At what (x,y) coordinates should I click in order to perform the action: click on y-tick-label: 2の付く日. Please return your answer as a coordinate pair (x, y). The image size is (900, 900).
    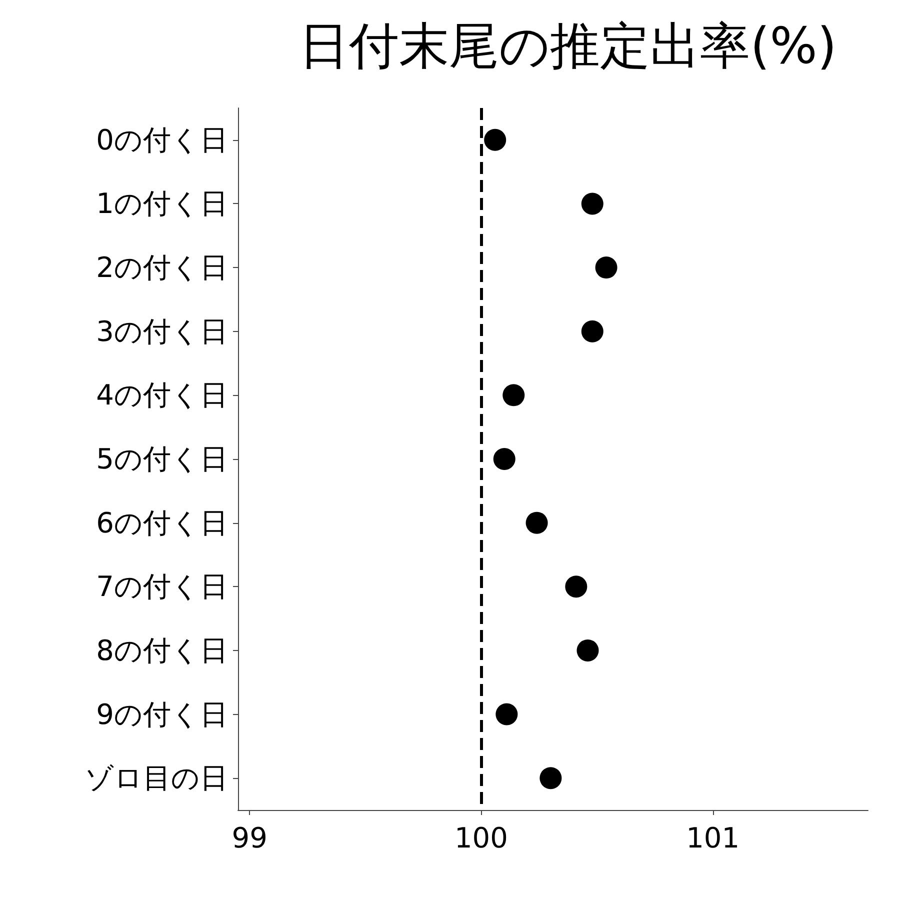
    Looking at the image, I should click on (162, 267).